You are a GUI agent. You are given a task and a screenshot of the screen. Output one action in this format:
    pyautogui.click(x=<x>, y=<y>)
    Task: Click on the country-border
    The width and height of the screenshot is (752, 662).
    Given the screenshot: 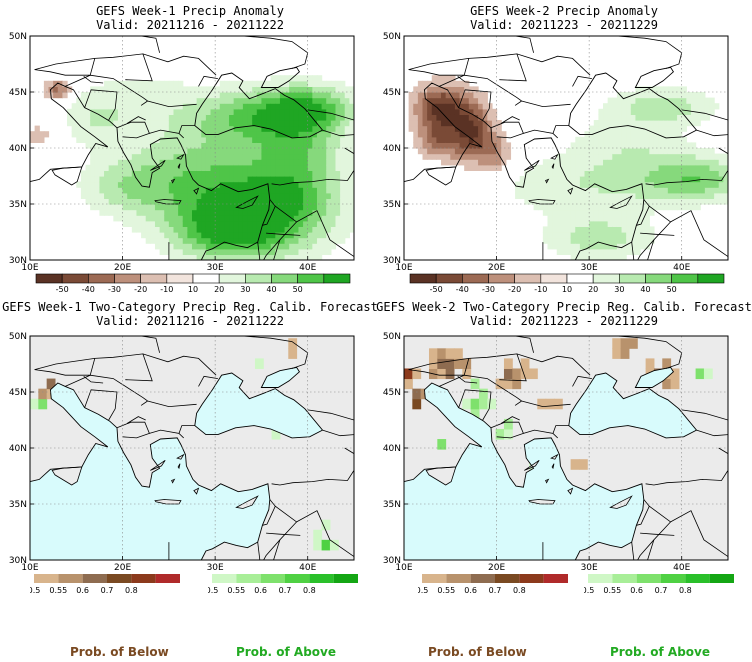 What is the action you would take?
    pyautogui.click(x=139, y=367)
    